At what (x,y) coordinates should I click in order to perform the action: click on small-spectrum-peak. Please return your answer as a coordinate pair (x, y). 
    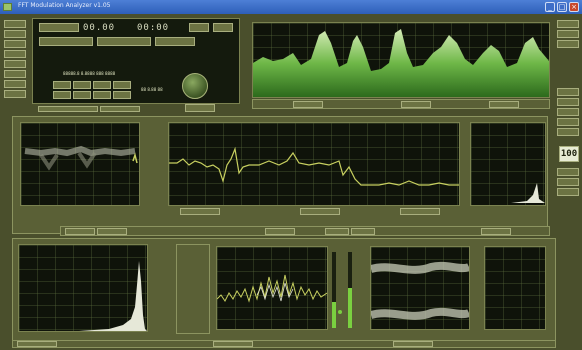
    Looking at the image, I should click on (528, 193).